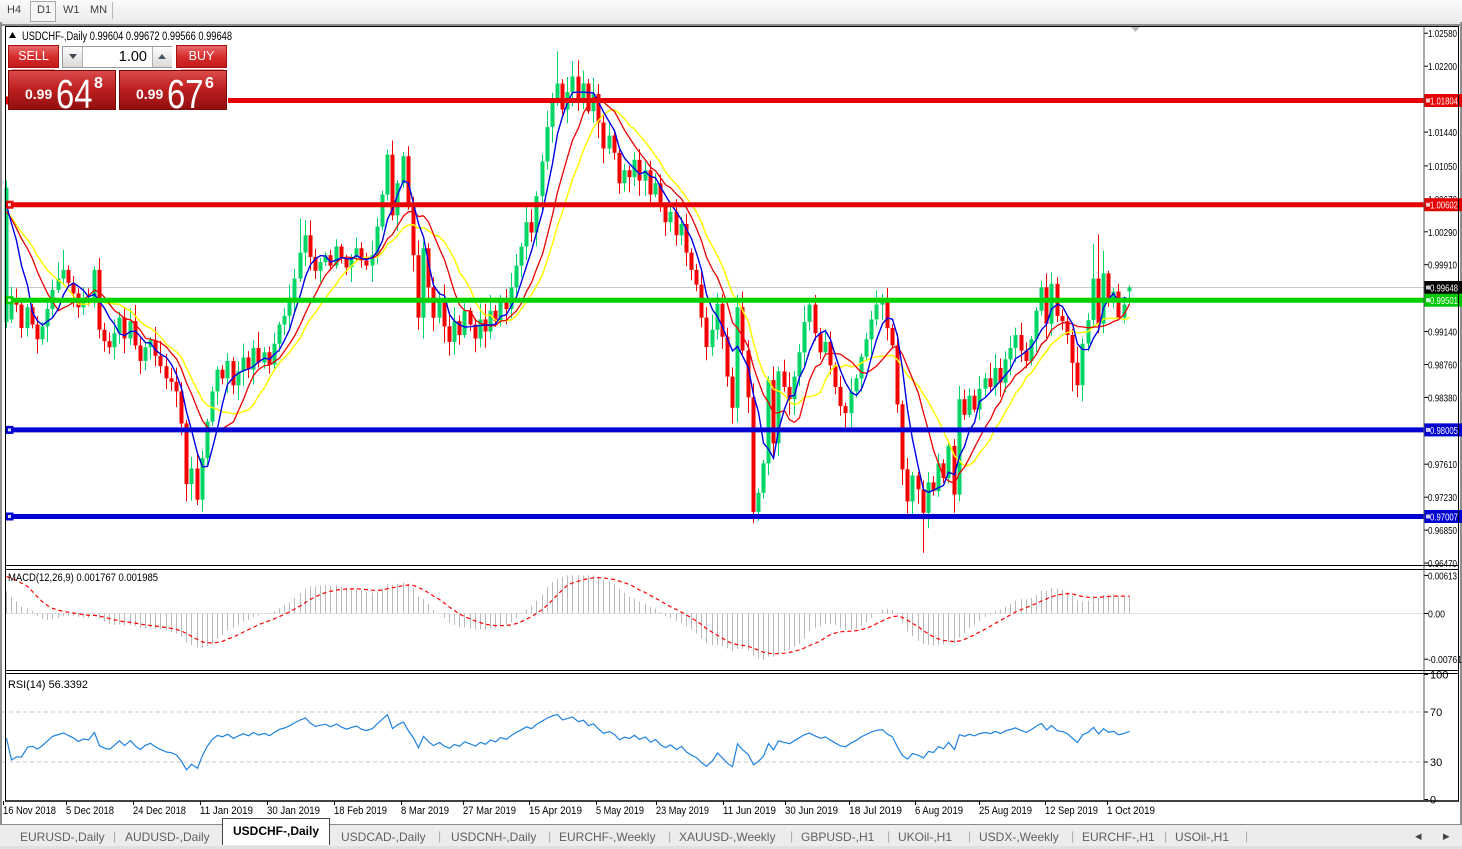 This screenshot has height=849, width=1462. I want to click on svg-text: 12 Sep 2019, so click(1071, 811).